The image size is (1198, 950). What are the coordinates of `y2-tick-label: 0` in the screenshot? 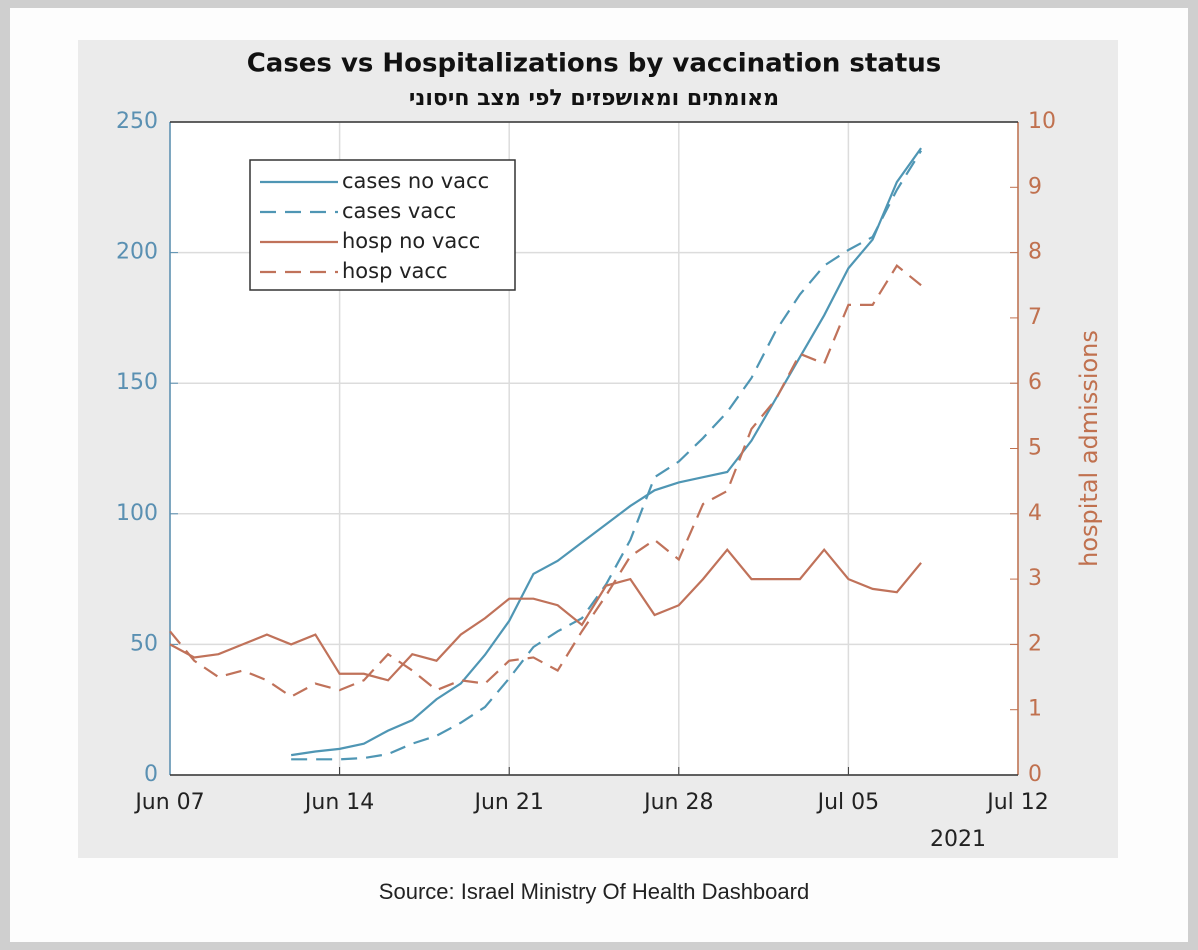 It's located at (1035, 774).